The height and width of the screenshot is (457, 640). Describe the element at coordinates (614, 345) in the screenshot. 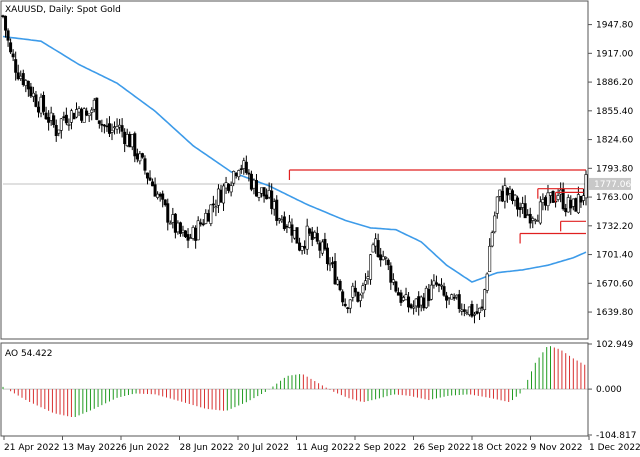

I see `ao-tick-label: 102.949` at that location.